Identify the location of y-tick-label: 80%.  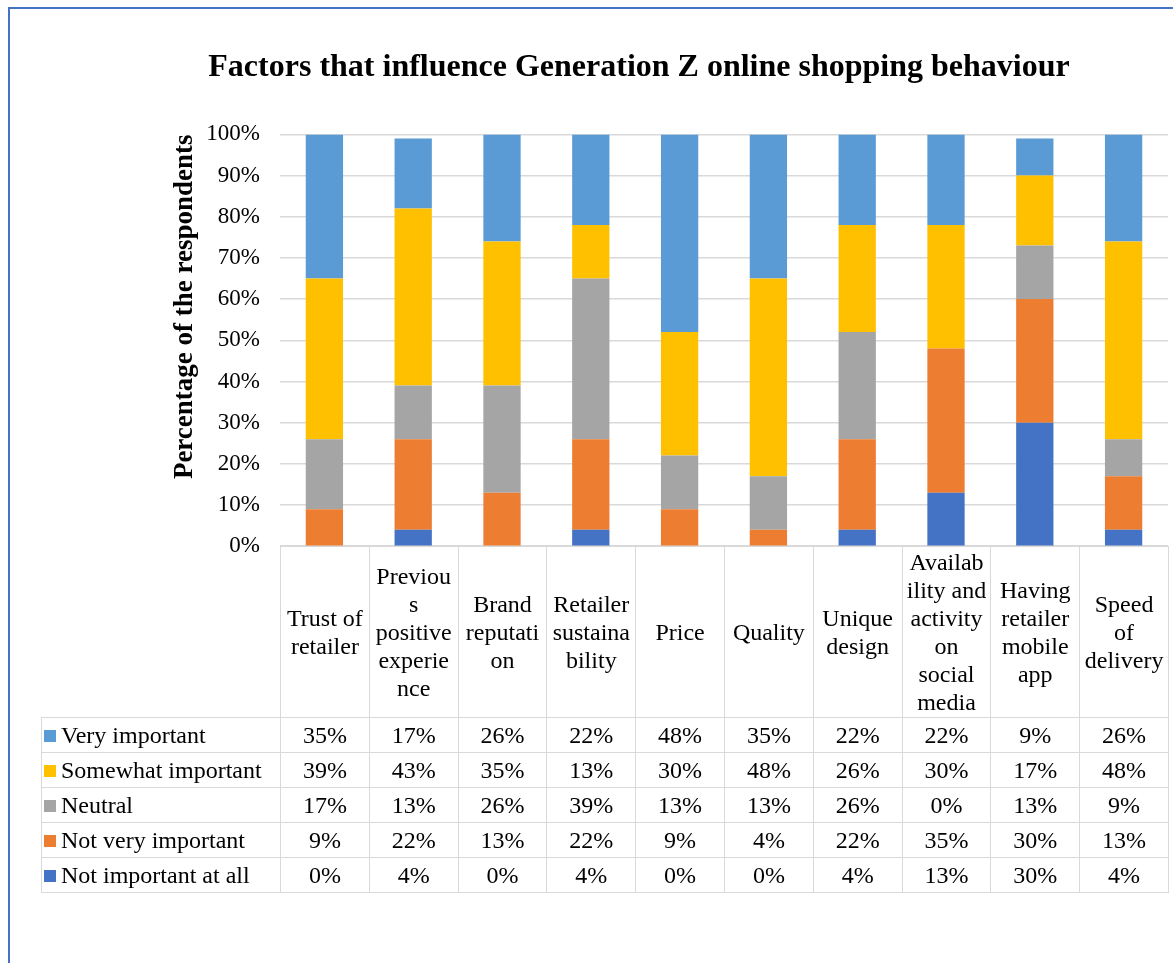
(238, 215).